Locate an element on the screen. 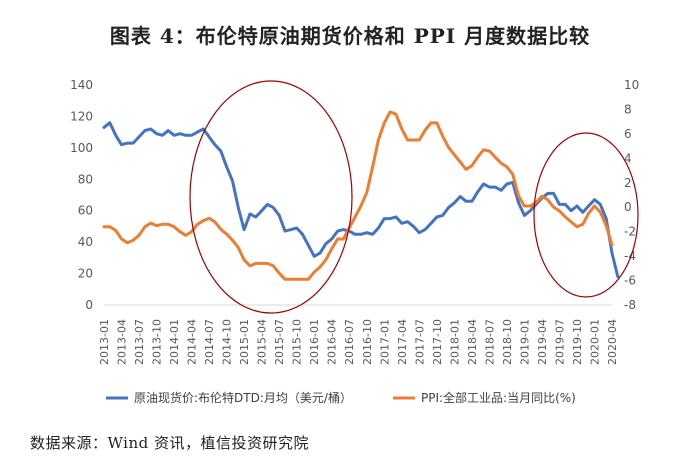 This screenshot has height=466, width=700. x-tick-label: 2017-10 is located at coordinates (437, 342).